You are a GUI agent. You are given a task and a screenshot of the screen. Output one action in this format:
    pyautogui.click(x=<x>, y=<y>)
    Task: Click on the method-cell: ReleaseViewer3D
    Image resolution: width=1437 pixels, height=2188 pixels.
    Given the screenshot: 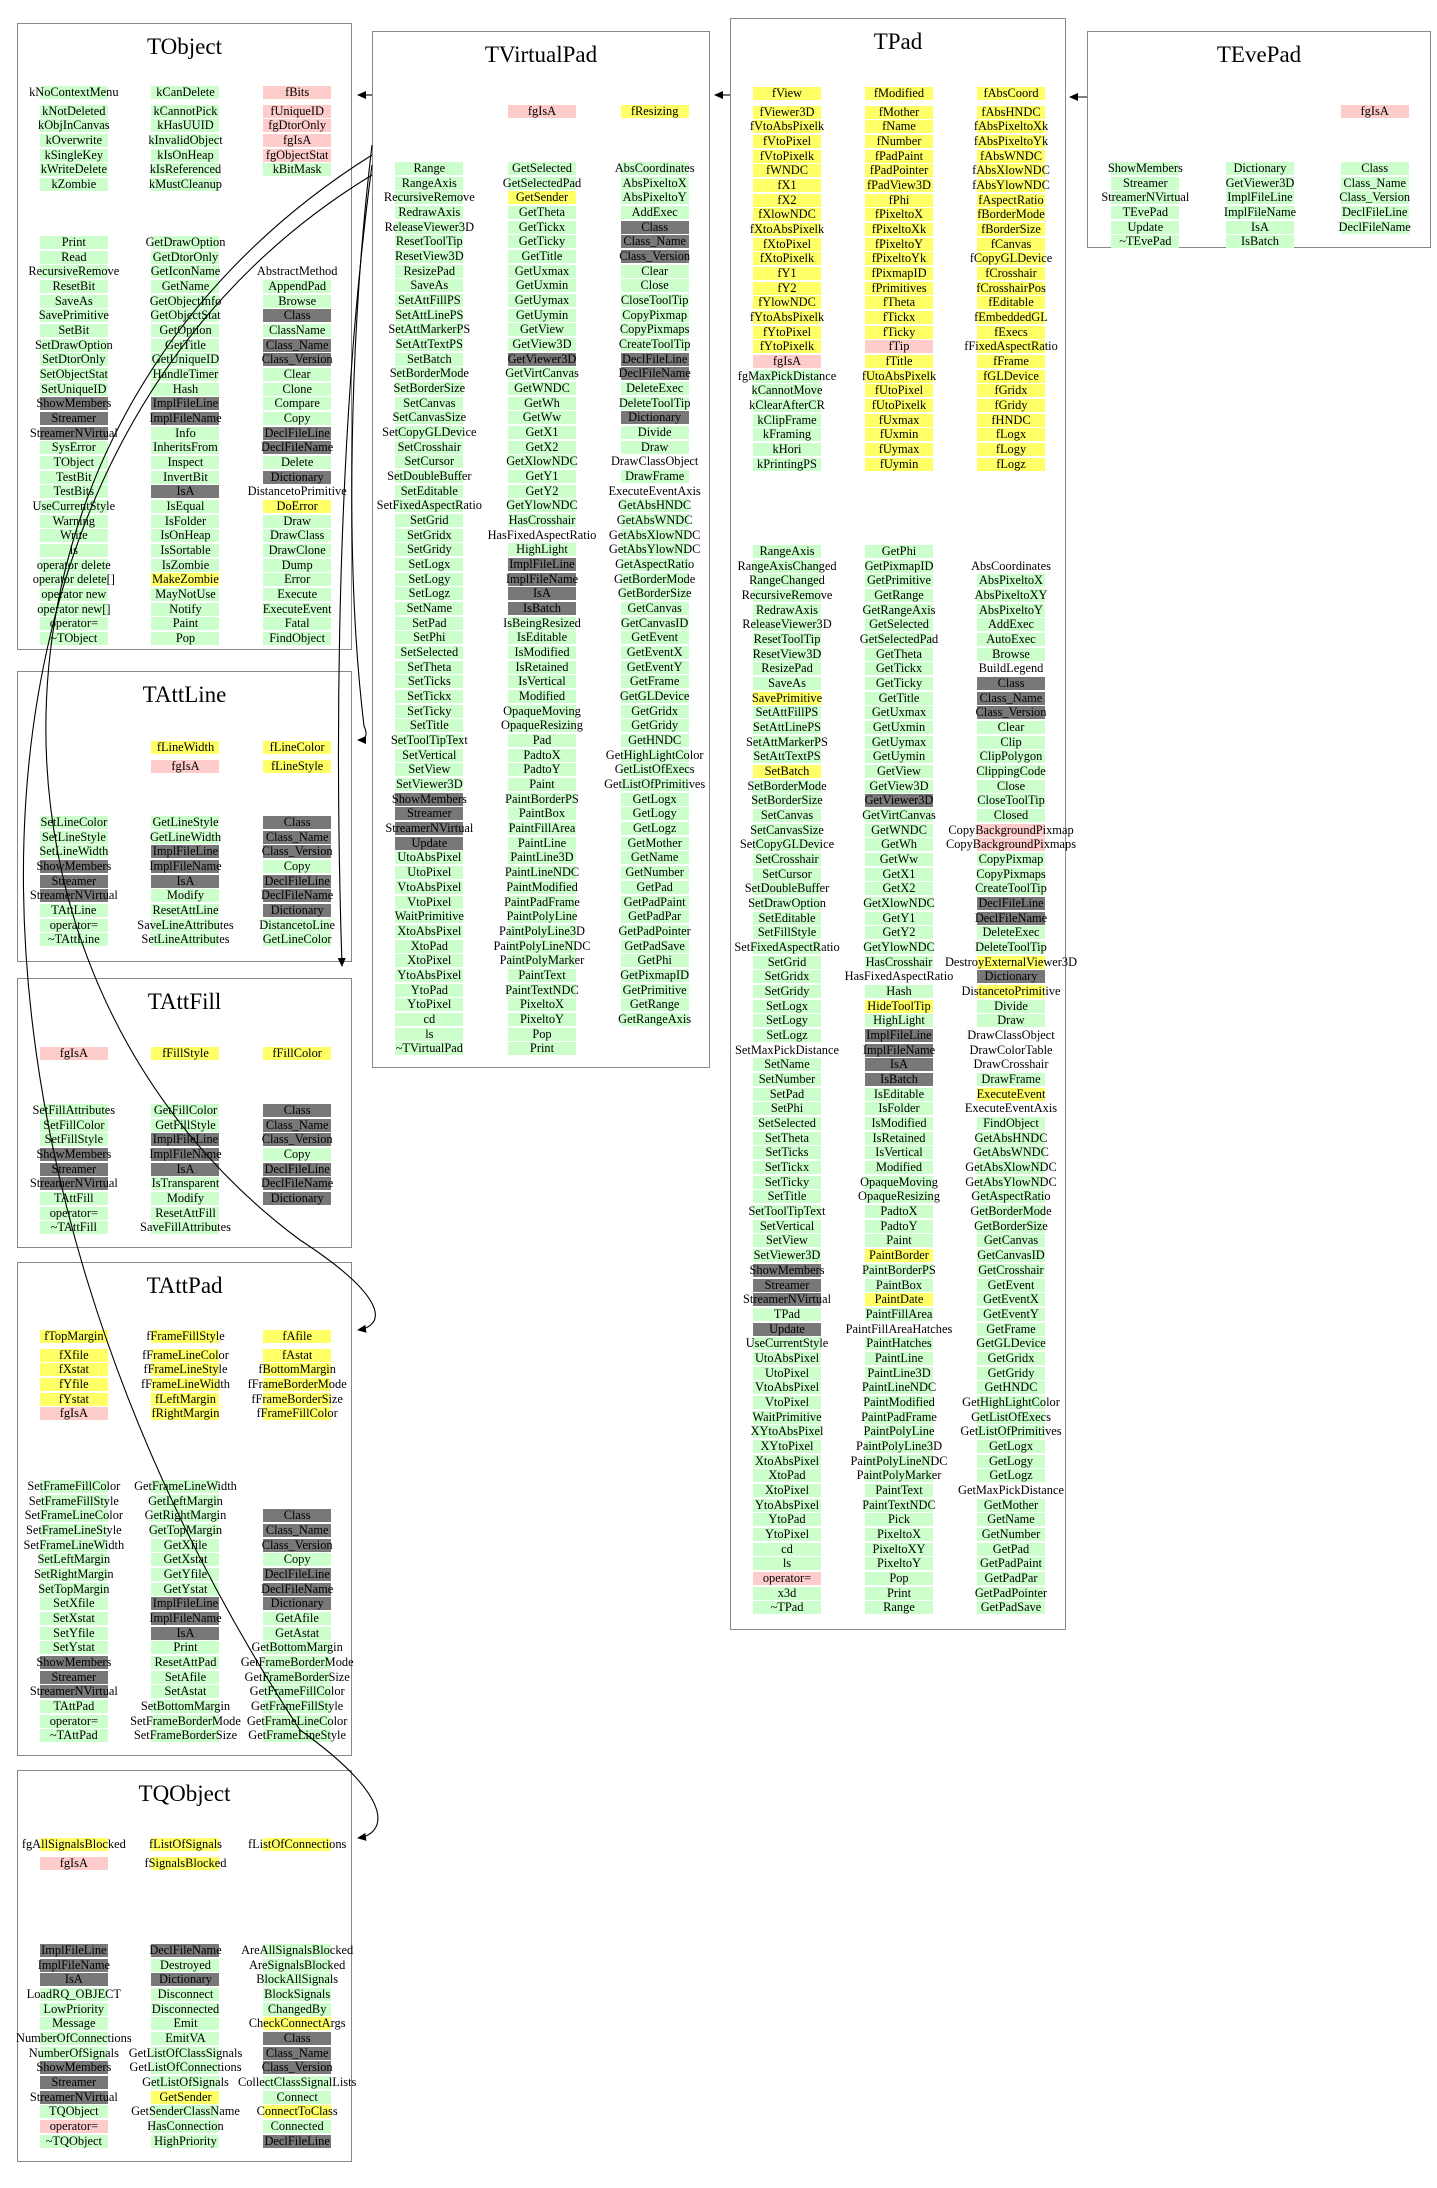 What is the action you would take?
    pyautogui.click(x=787, y=625)
    